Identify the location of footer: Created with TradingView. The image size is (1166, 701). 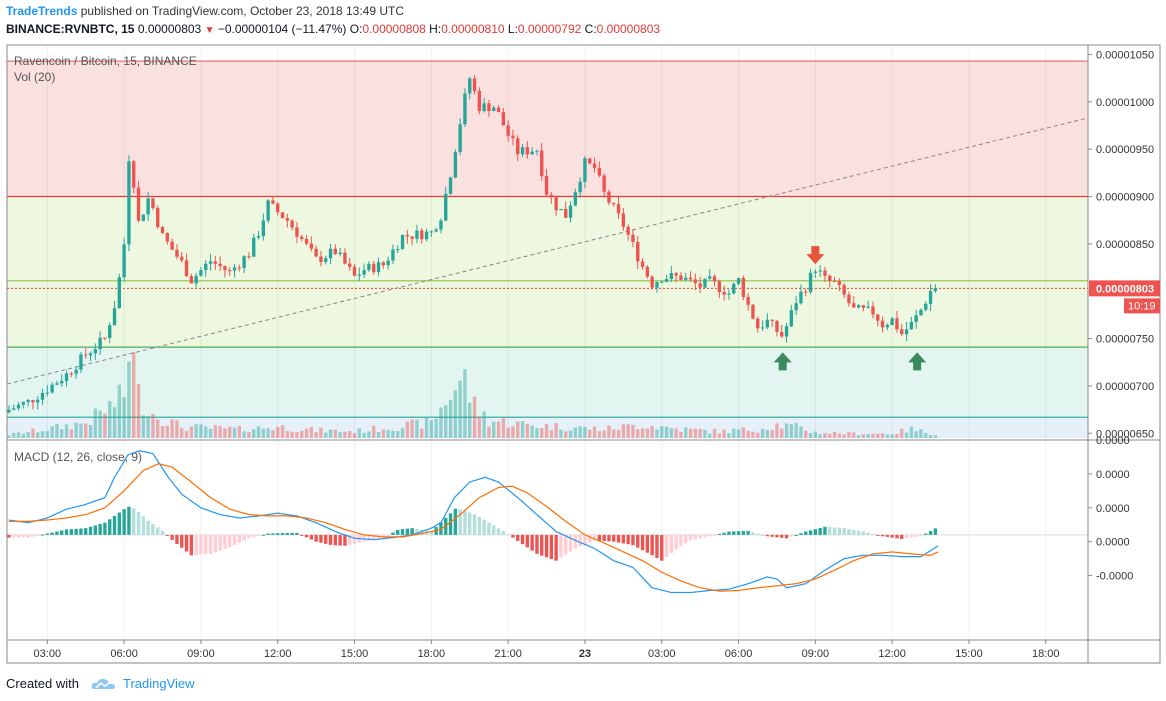
(100, 683).